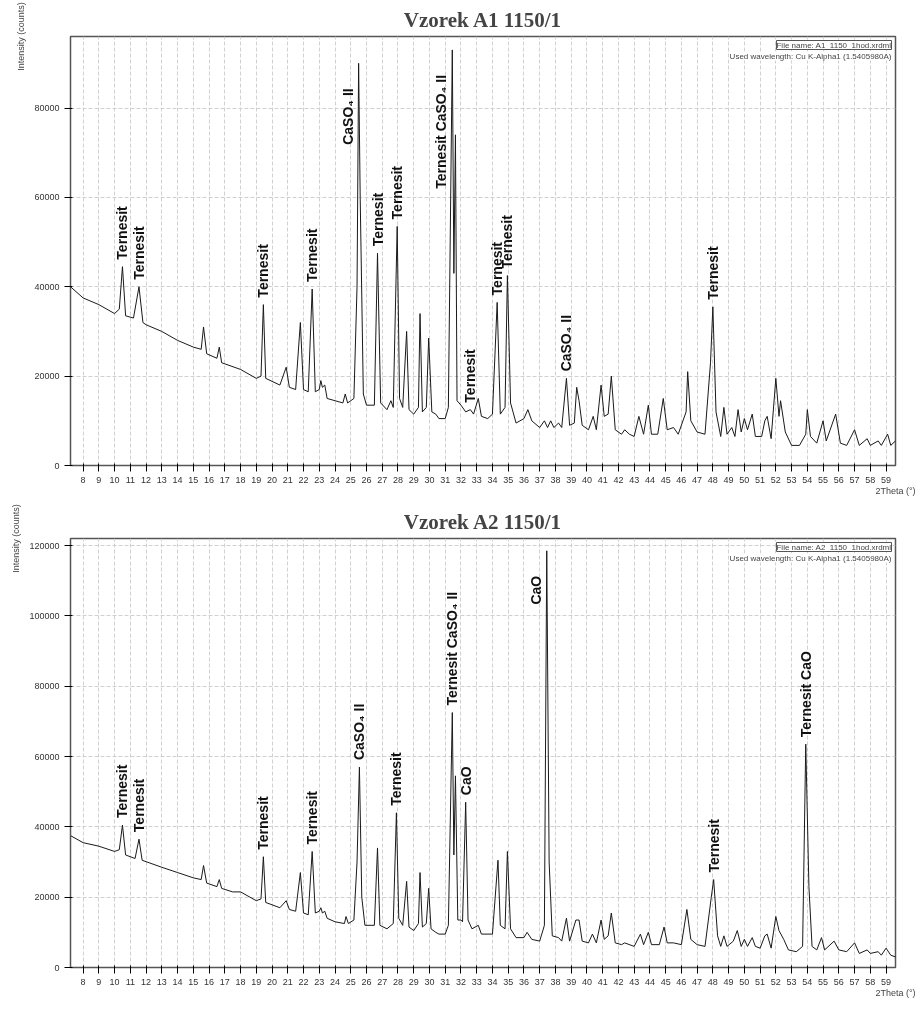 Image resolution: width=922 pixels, height=1009 pixels. What do you see at coordinates (240, 981) in the screenshot?
I see `x-tick-label: 18` at bounding box center [240, 981].